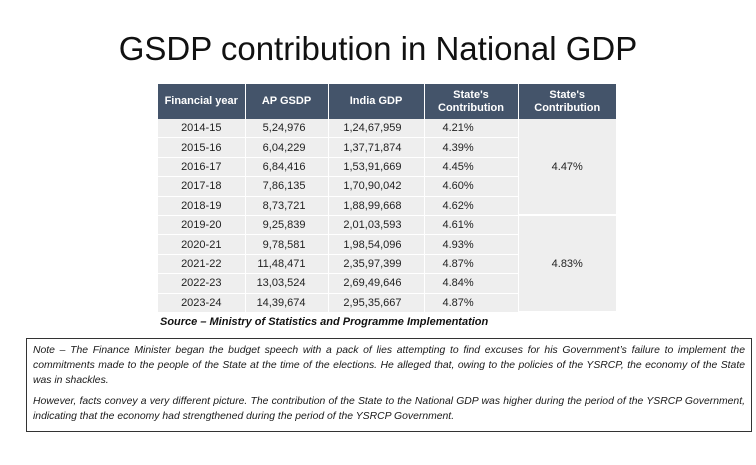 The height and width of the screenshot is (465, 756). Describe the element at coordinates (202, 283) in the screenshot. I see `cell-year: 2022-23` at that location.